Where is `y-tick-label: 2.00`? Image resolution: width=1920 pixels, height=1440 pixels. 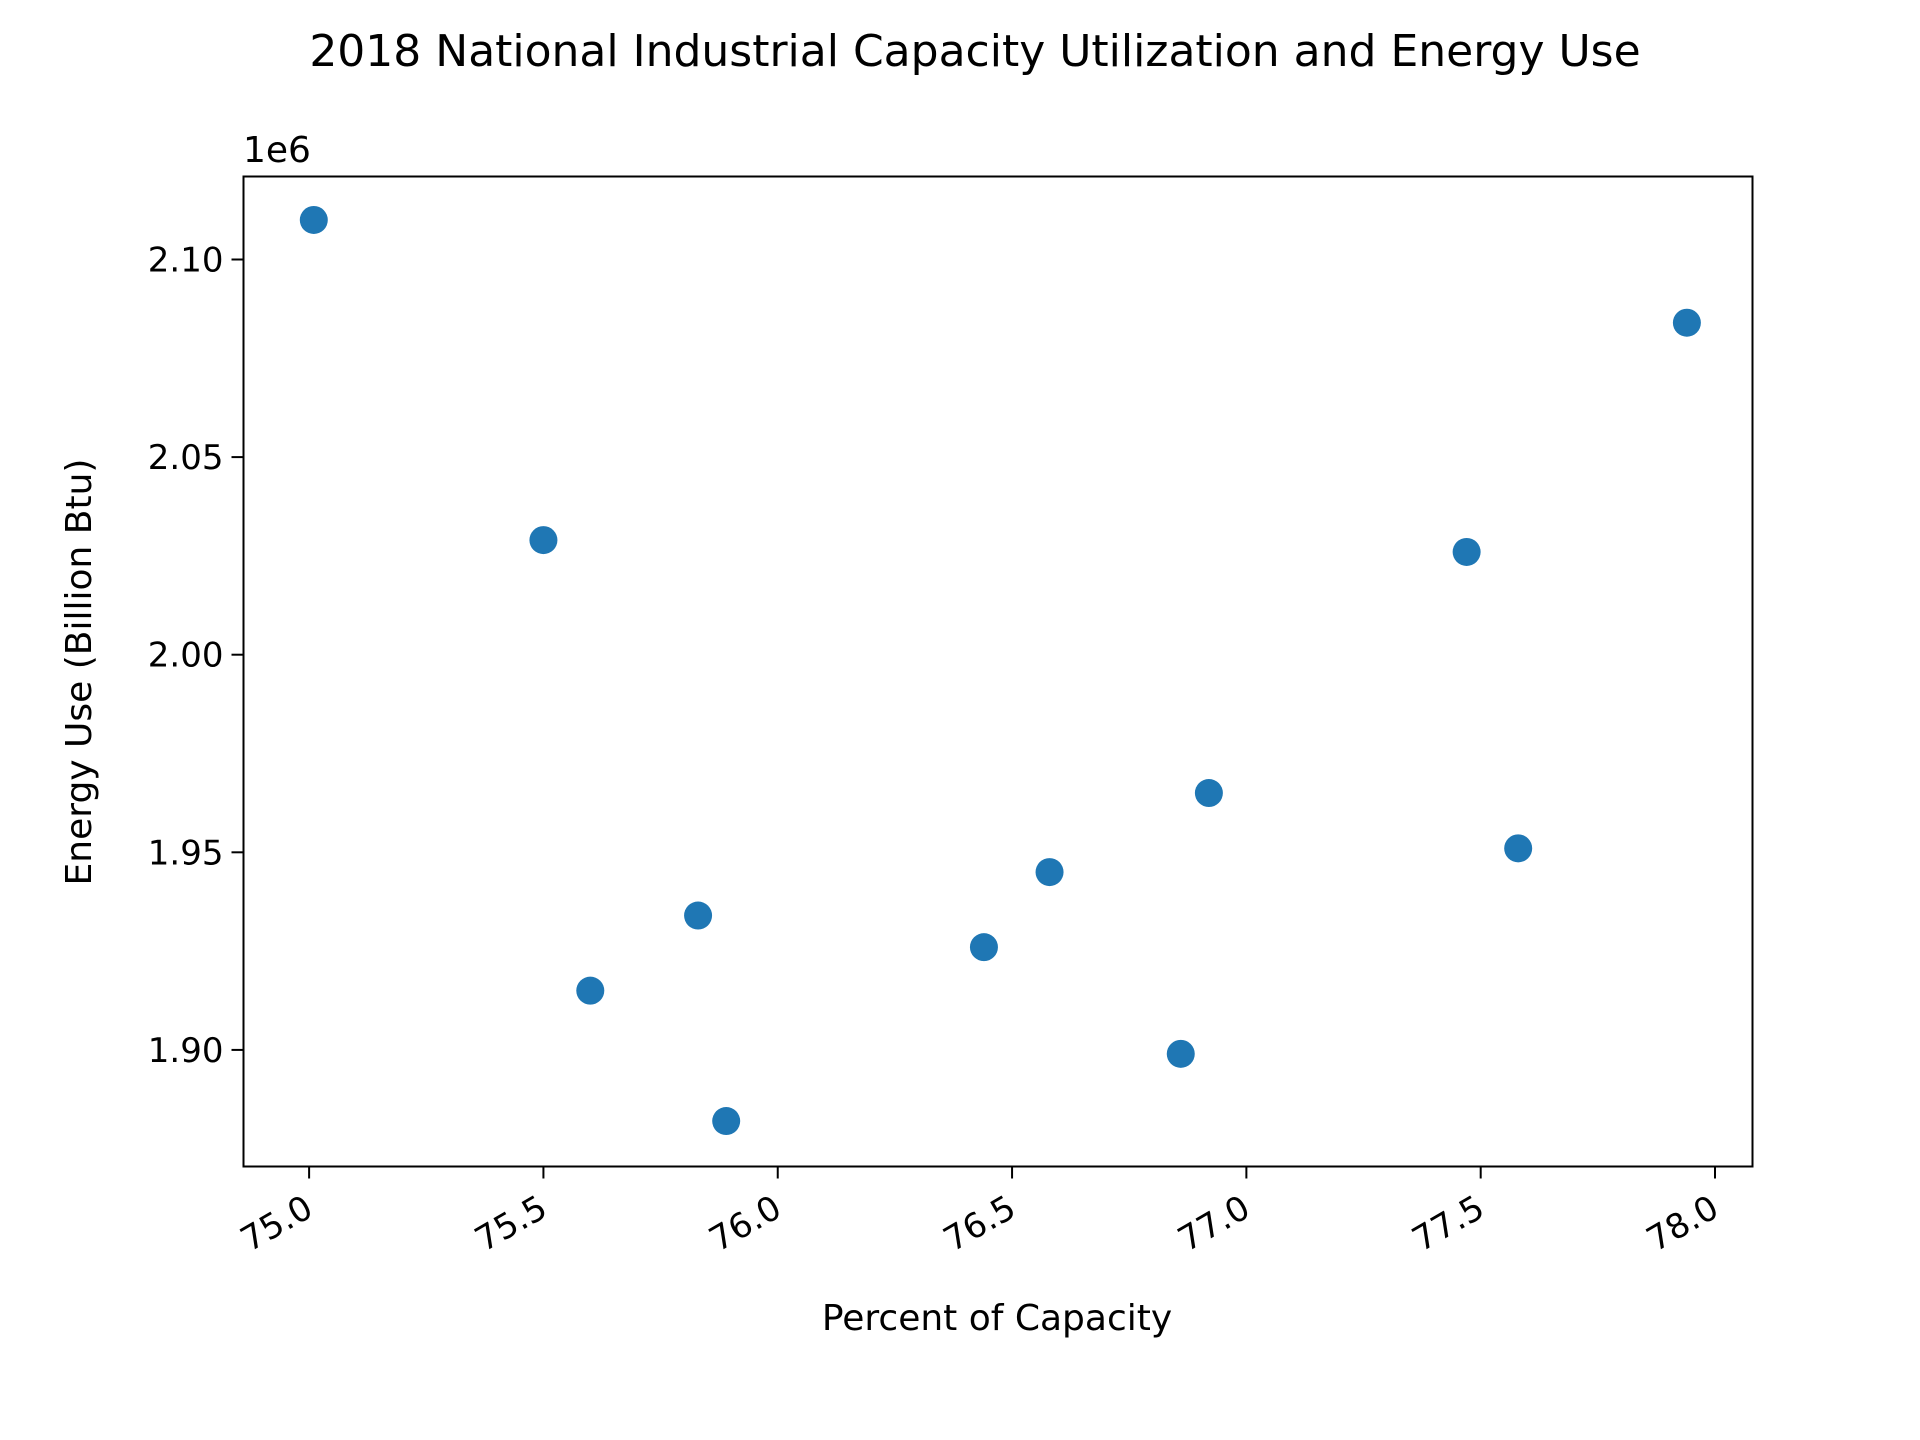
y-tick-label: 2.00 is located at coordinates (186, 656).